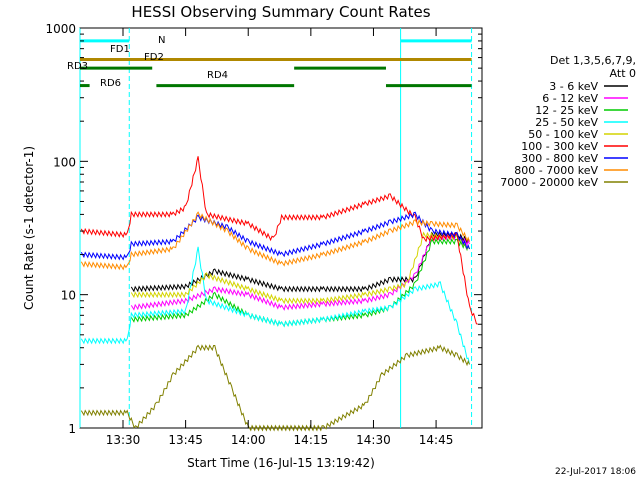 The image size is (640, 480). Describe the element at coordinates (566, 122) in the screenshot. I see `legend-entry-label: 25 - 50 keV` at that location.